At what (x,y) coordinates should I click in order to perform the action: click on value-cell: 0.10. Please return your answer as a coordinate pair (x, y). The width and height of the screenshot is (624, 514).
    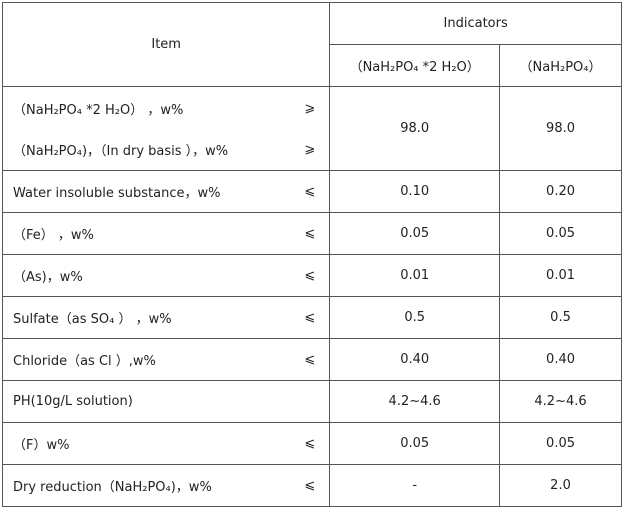
    Looking at the image, I should click on (415, 191).